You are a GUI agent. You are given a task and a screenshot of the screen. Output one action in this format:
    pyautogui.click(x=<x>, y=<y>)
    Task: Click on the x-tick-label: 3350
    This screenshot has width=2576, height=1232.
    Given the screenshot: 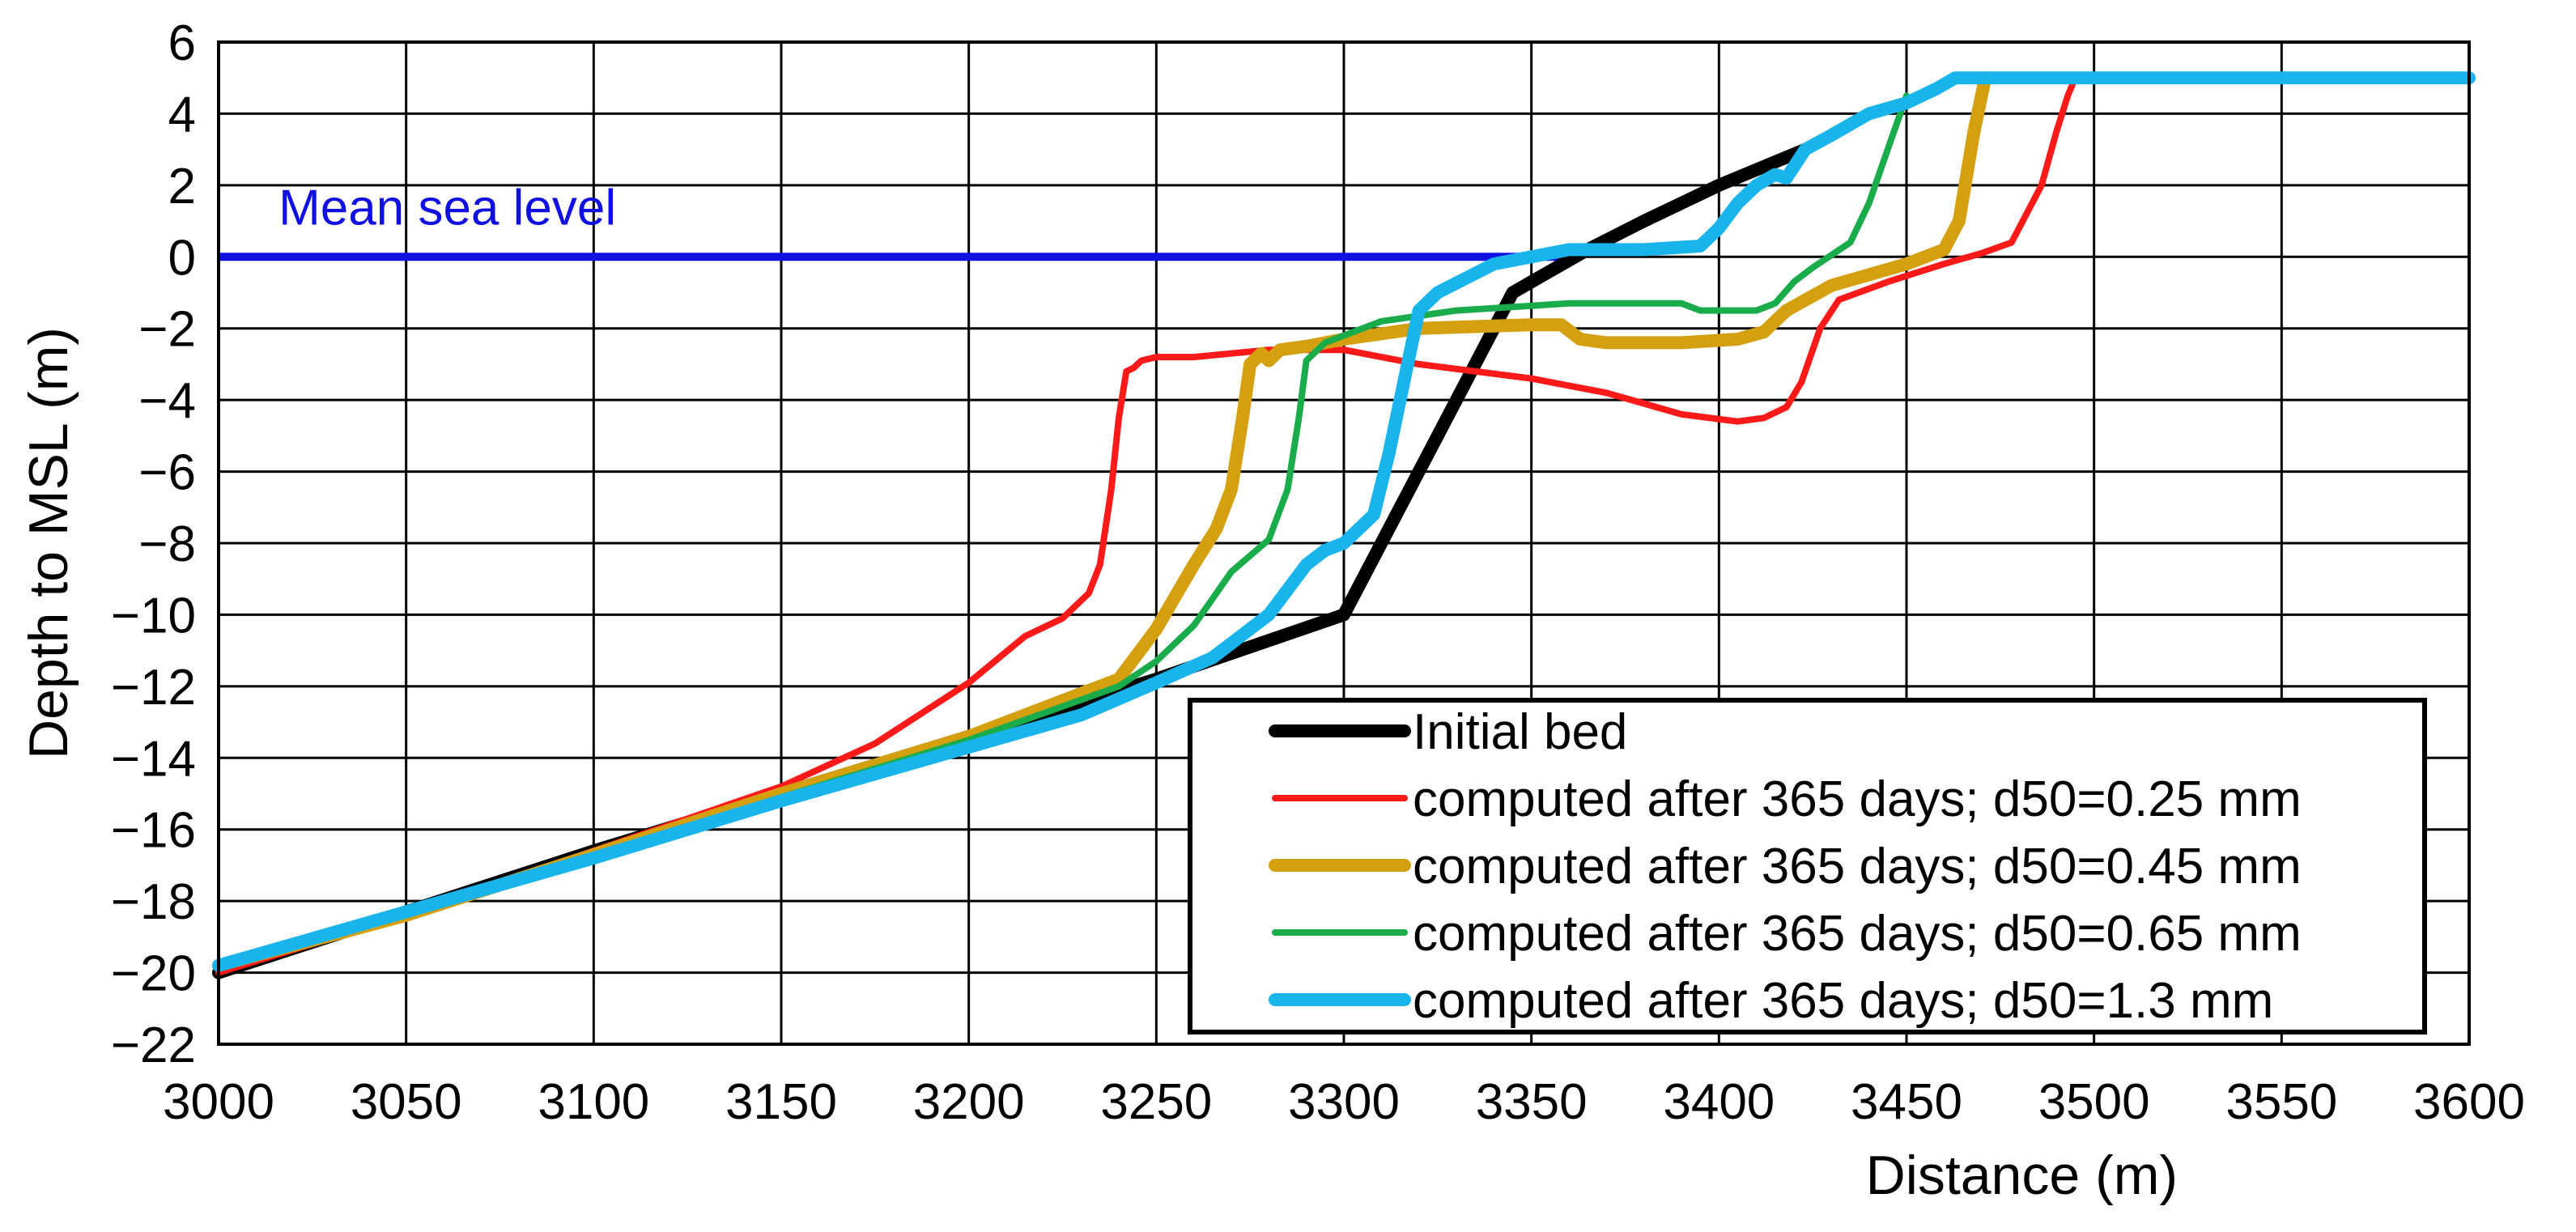 What is the action you would take?
    pyautogui.click(x=1532, y=1102)
    